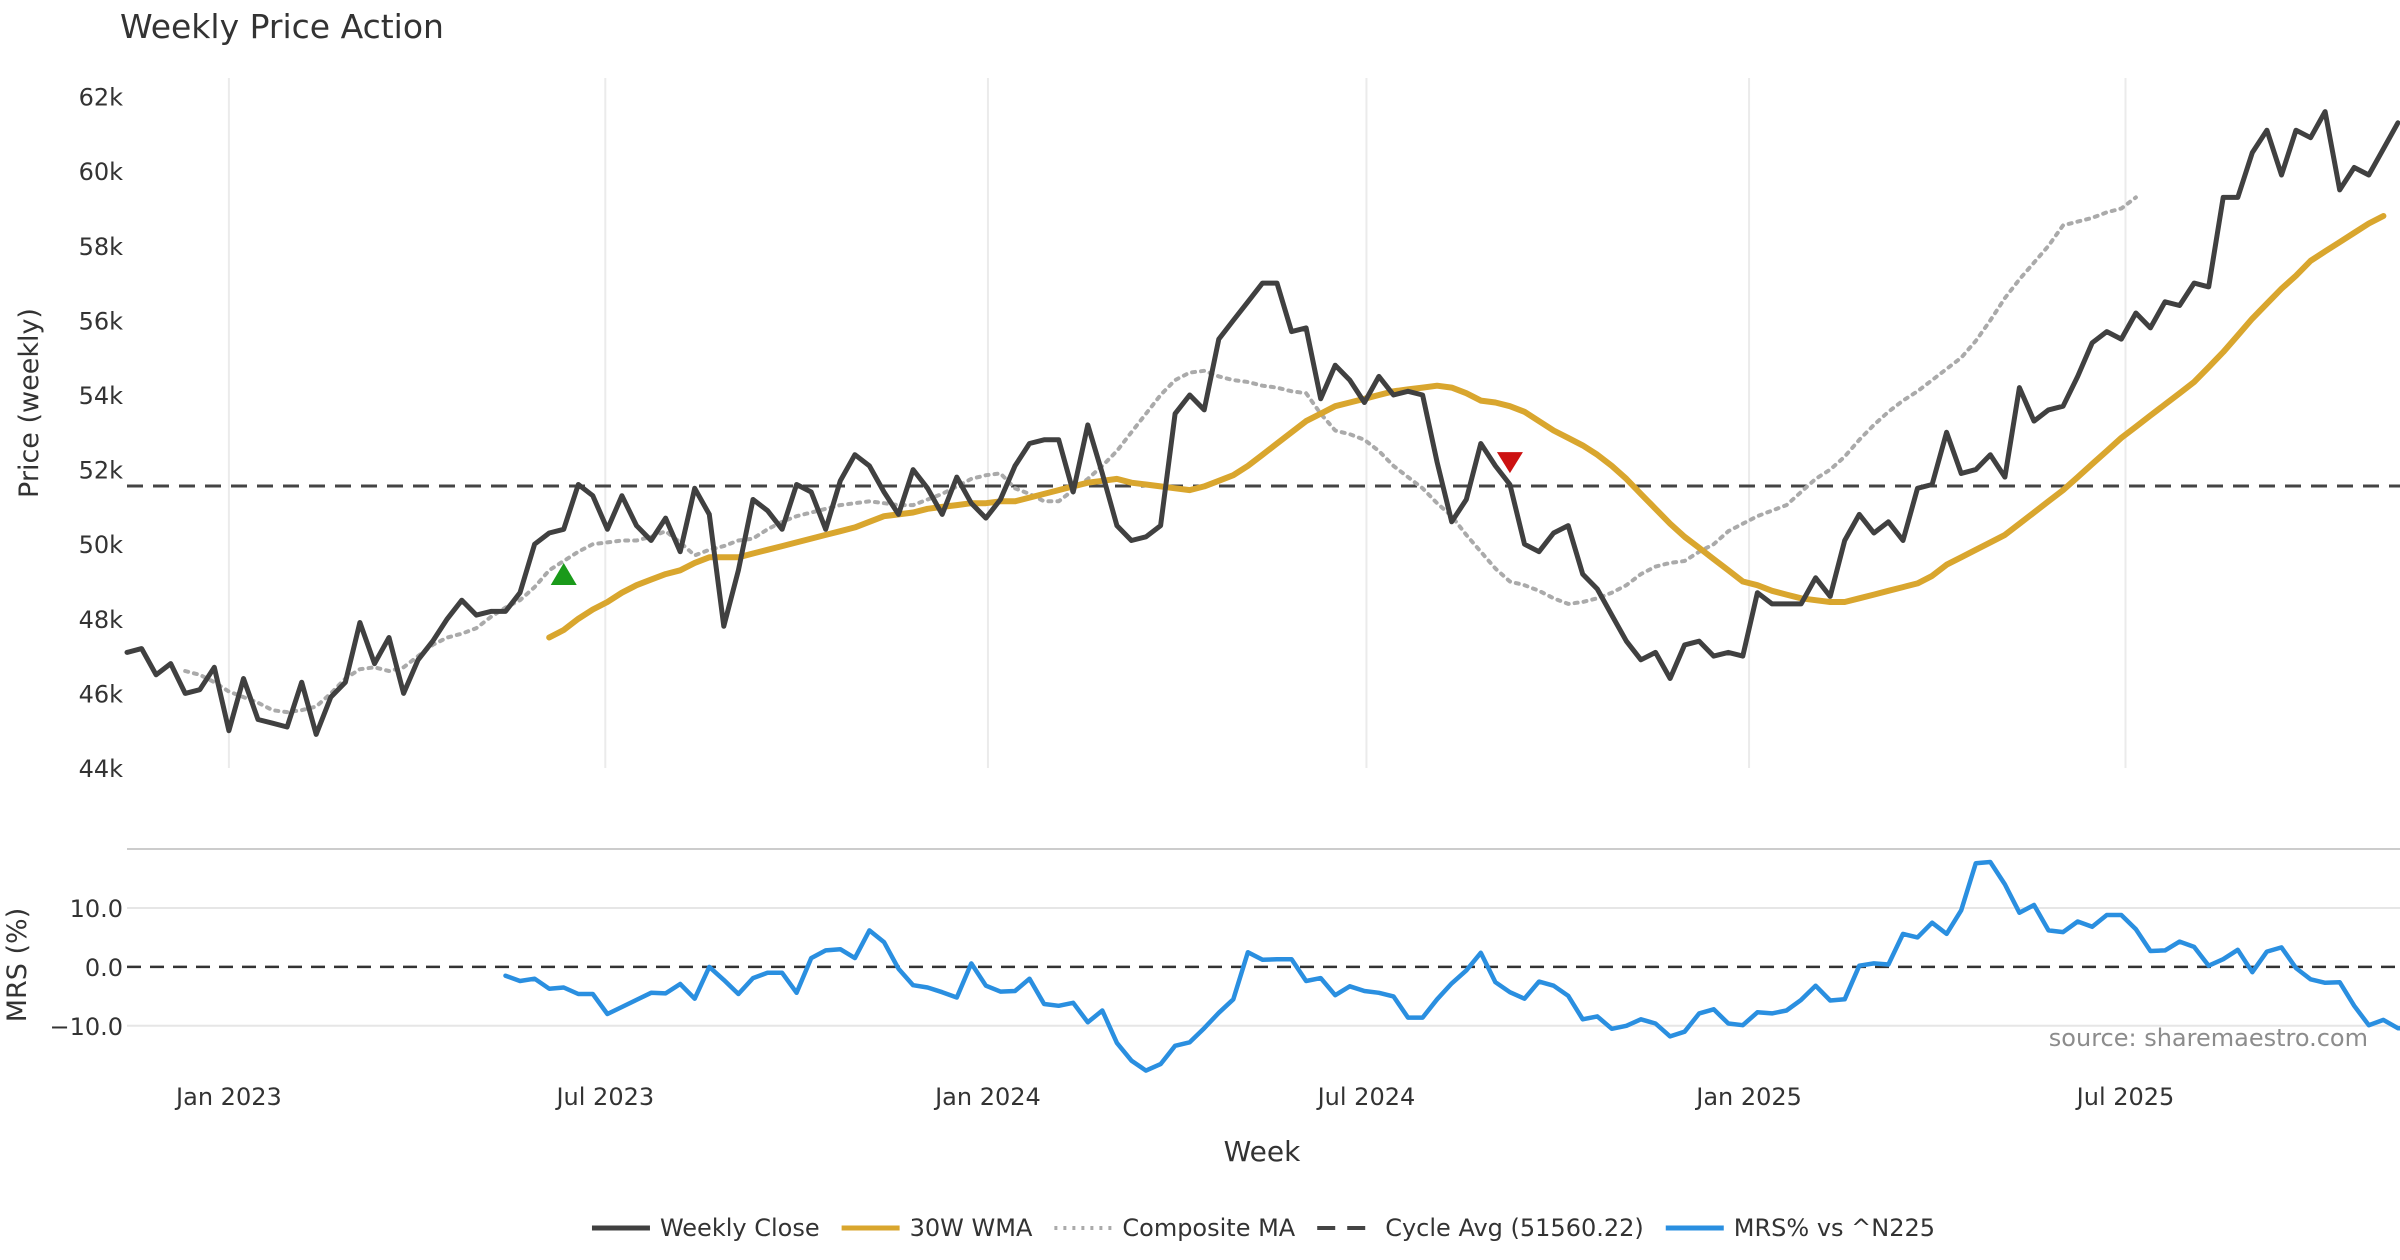 The width and height of the screenshot is (2400, 1260). What do you see at coordinates (2125, 1097) in the screenshot?
I see `x-tick-label: Jul 2025` at bounding box center [2125, 1097].